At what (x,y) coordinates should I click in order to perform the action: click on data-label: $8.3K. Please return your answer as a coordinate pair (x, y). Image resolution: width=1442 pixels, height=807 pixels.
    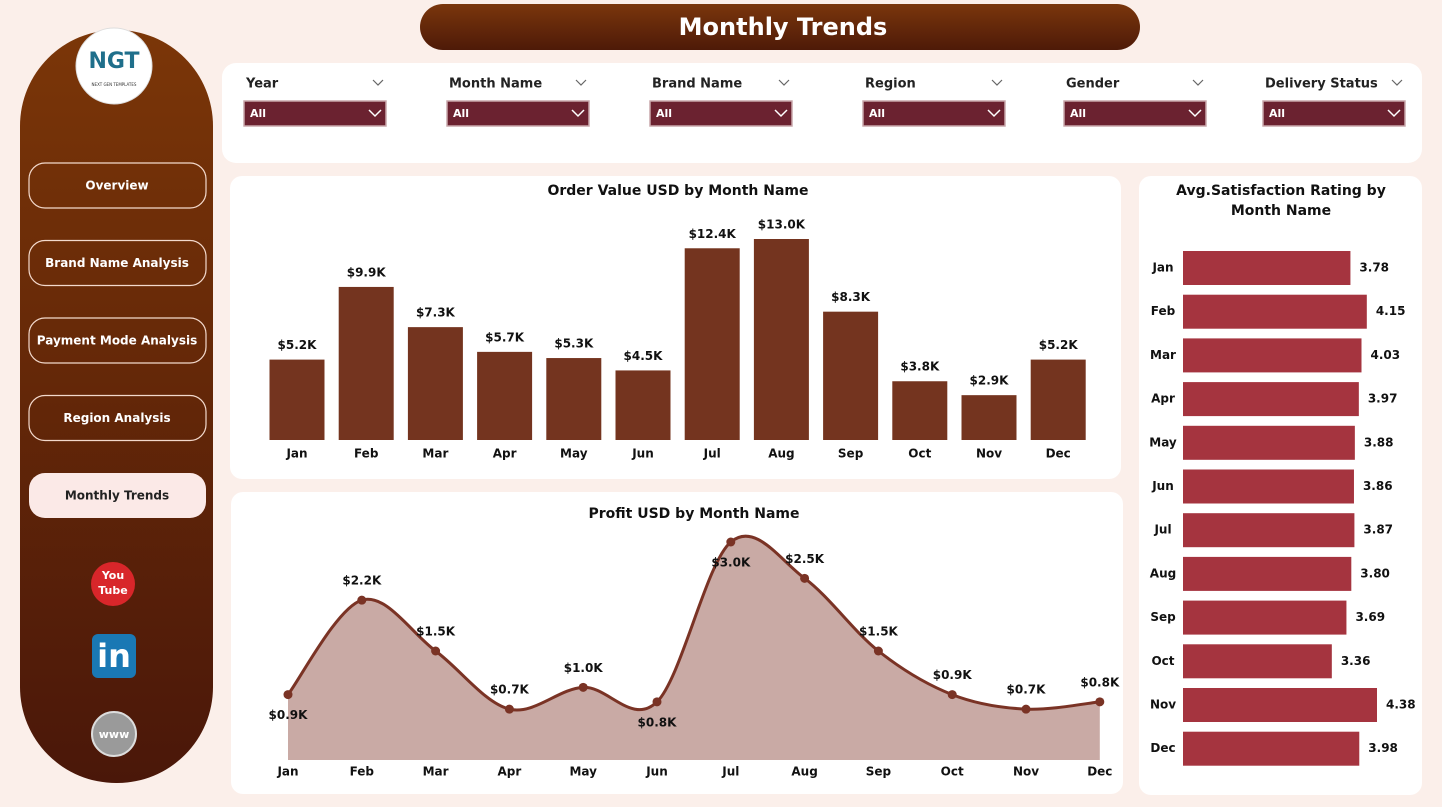
    Looking at the image, I should click on (851, 297).